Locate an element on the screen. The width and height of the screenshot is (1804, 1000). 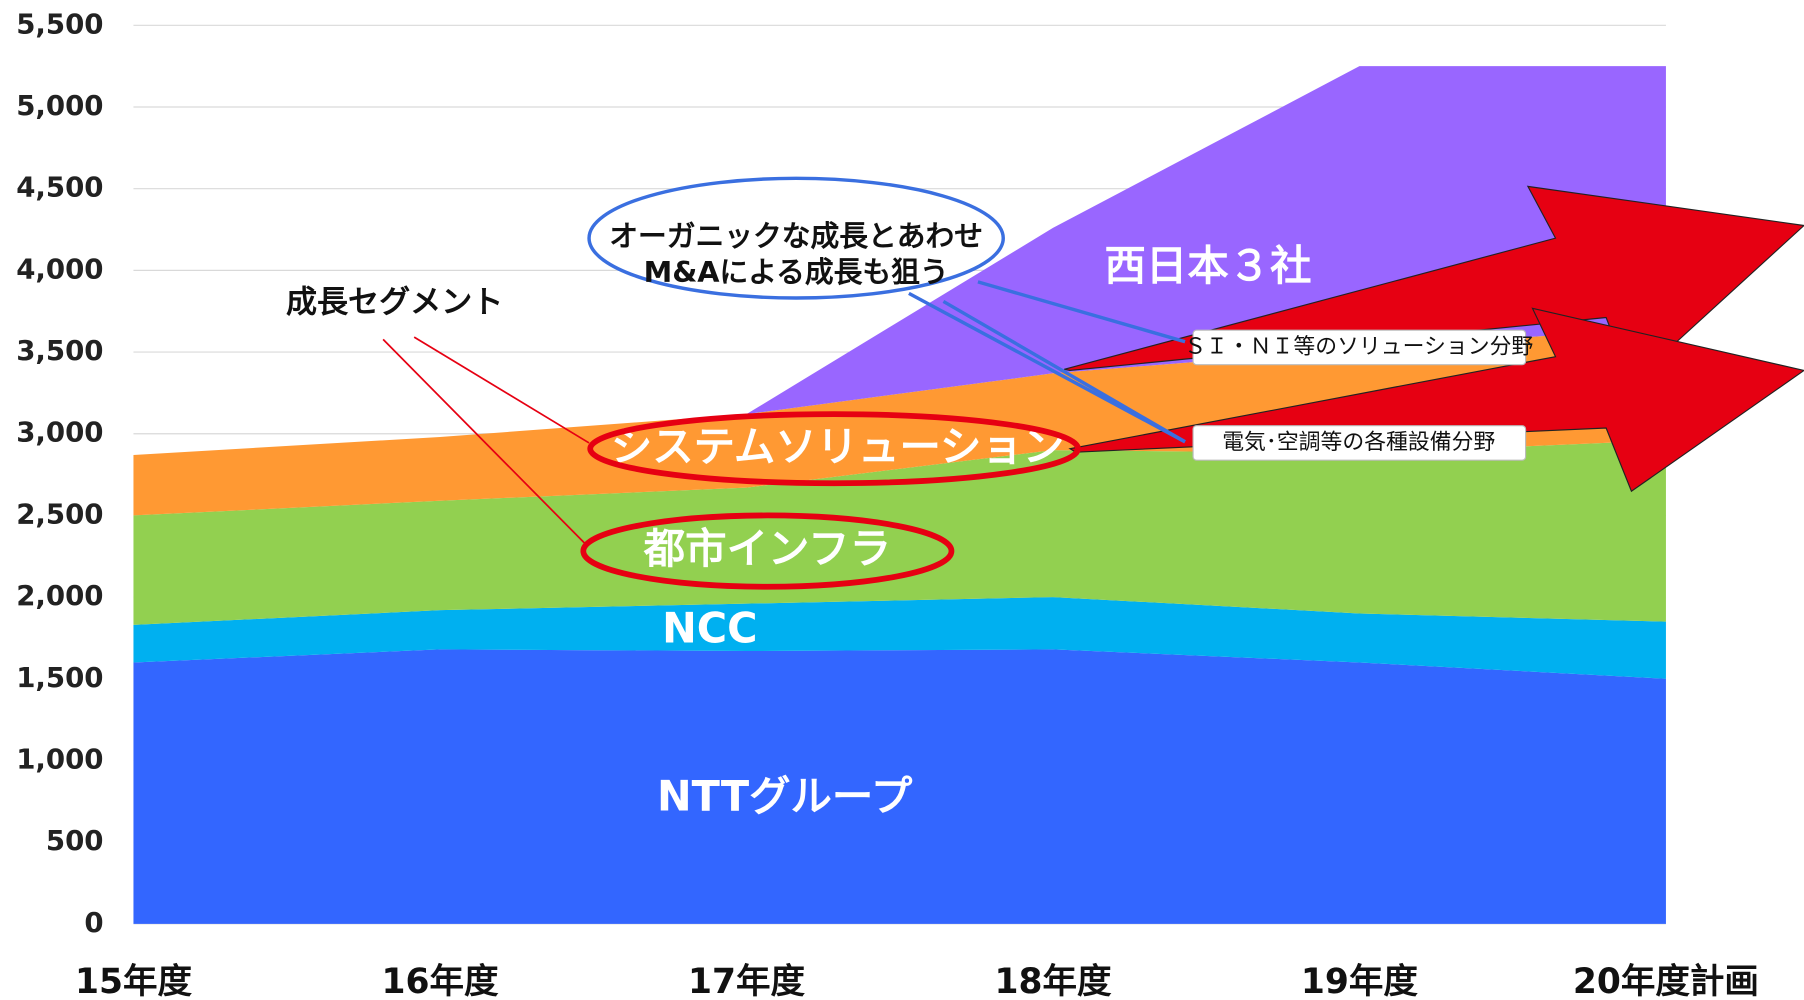
y-tick-label: 3,500 is located at coordinates (59, 350).